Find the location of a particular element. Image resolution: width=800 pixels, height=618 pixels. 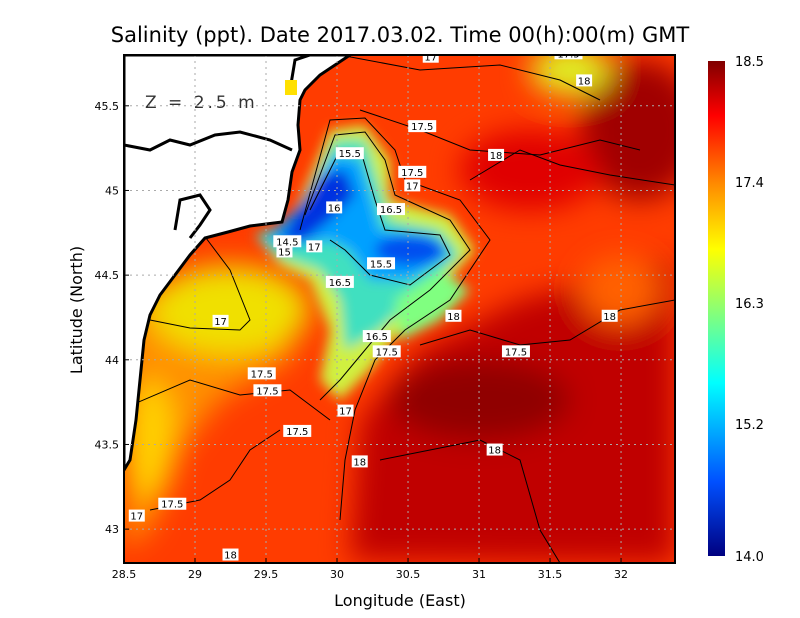

contour-label-text: 14.5 is located at coordinates (287, 242).